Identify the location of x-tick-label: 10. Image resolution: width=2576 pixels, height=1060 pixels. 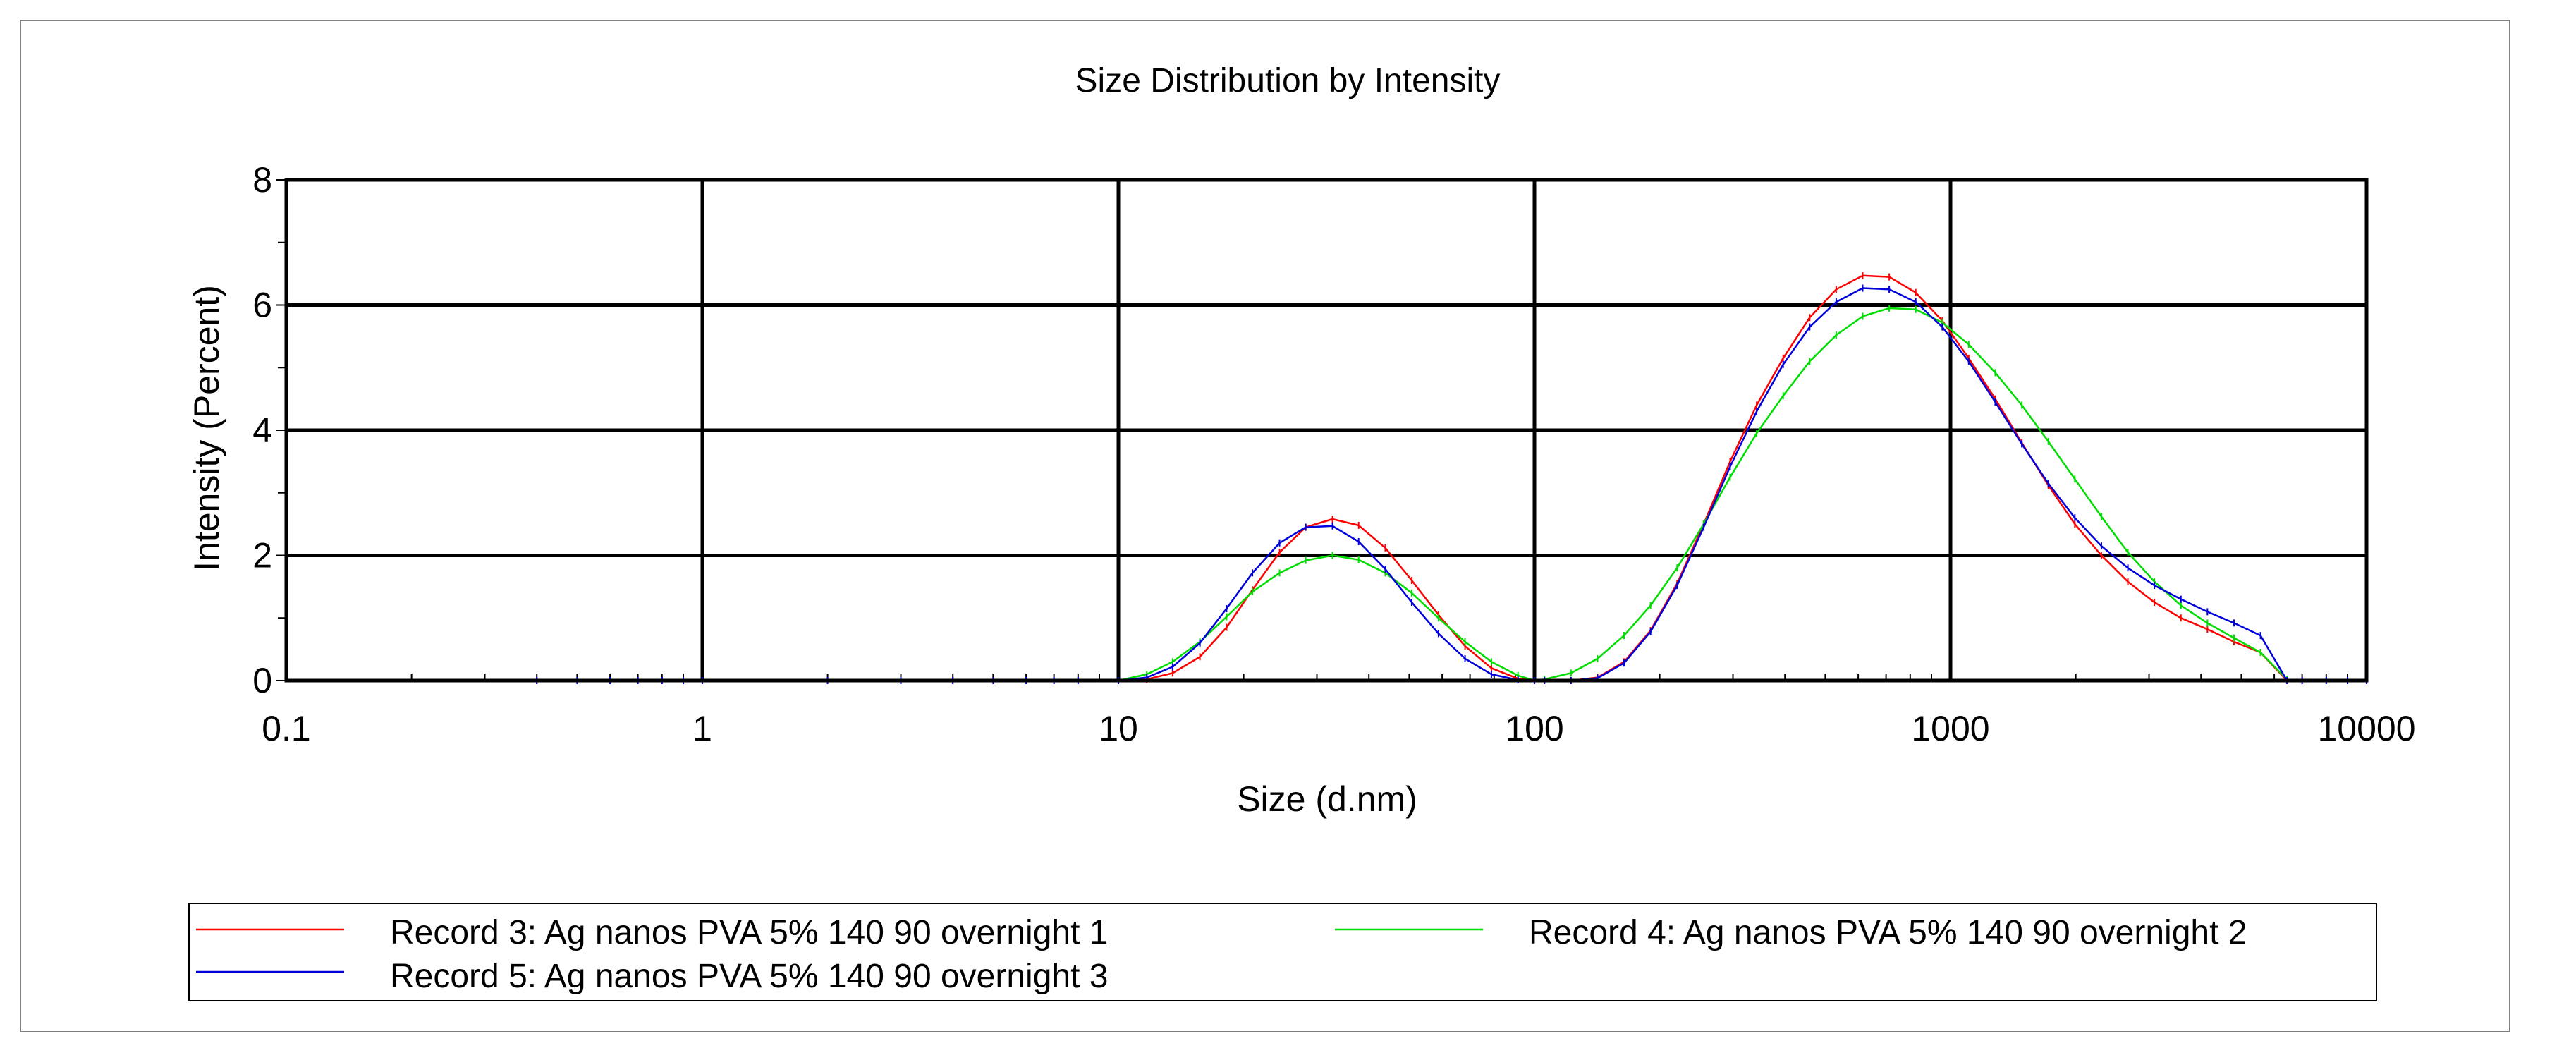
(1119, 729).